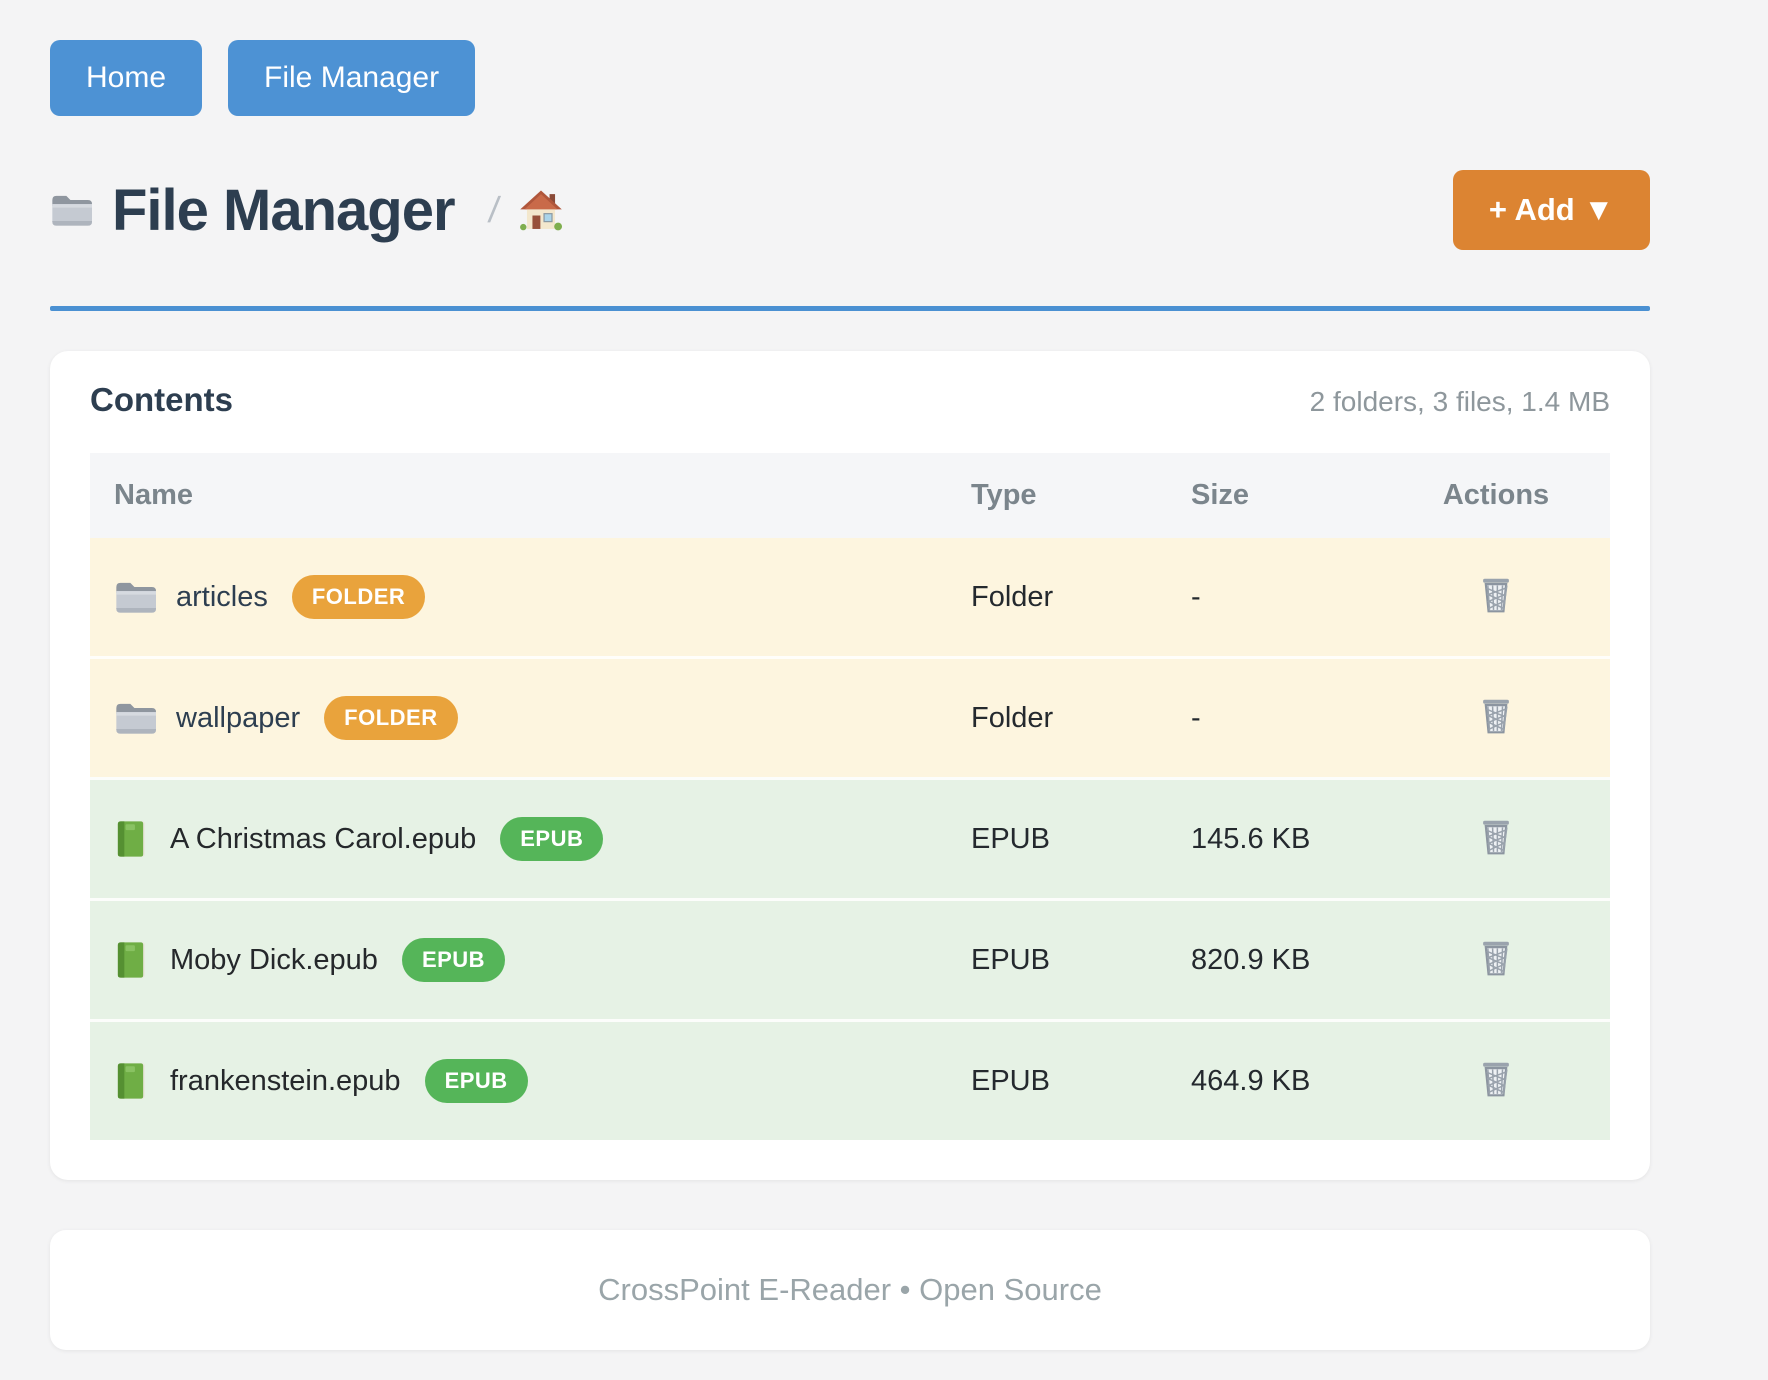  Describe the element at coordinates (1274, 1079) in the screenshot. I see `size-cell: 464.9 KB` at that location.